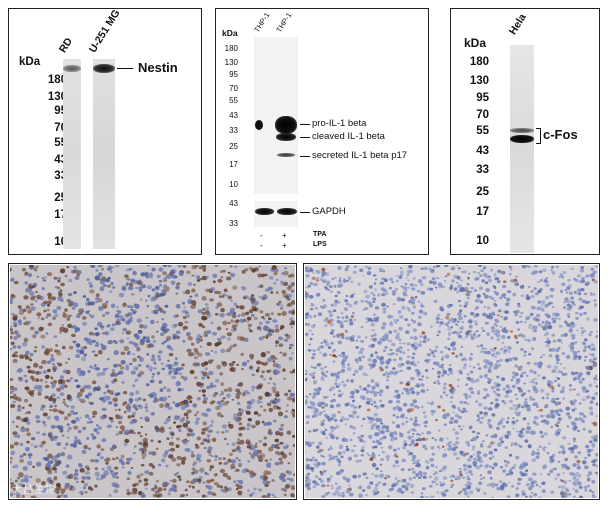 Image resolution: width=612 pixels, height=505 pixels. I want to click on cleaved-il1b-label: cleaved IL-1 beta, so click(348, 136).